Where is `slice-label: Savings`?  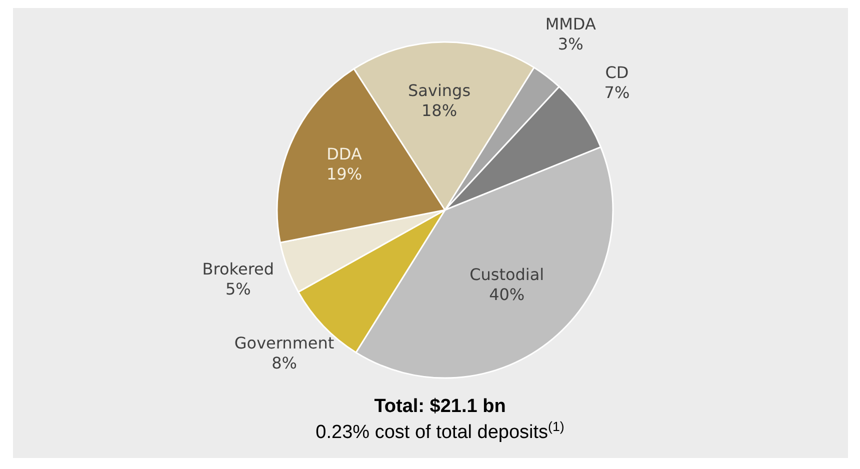 slice-label: Savings is located at coordinates (439, 90).